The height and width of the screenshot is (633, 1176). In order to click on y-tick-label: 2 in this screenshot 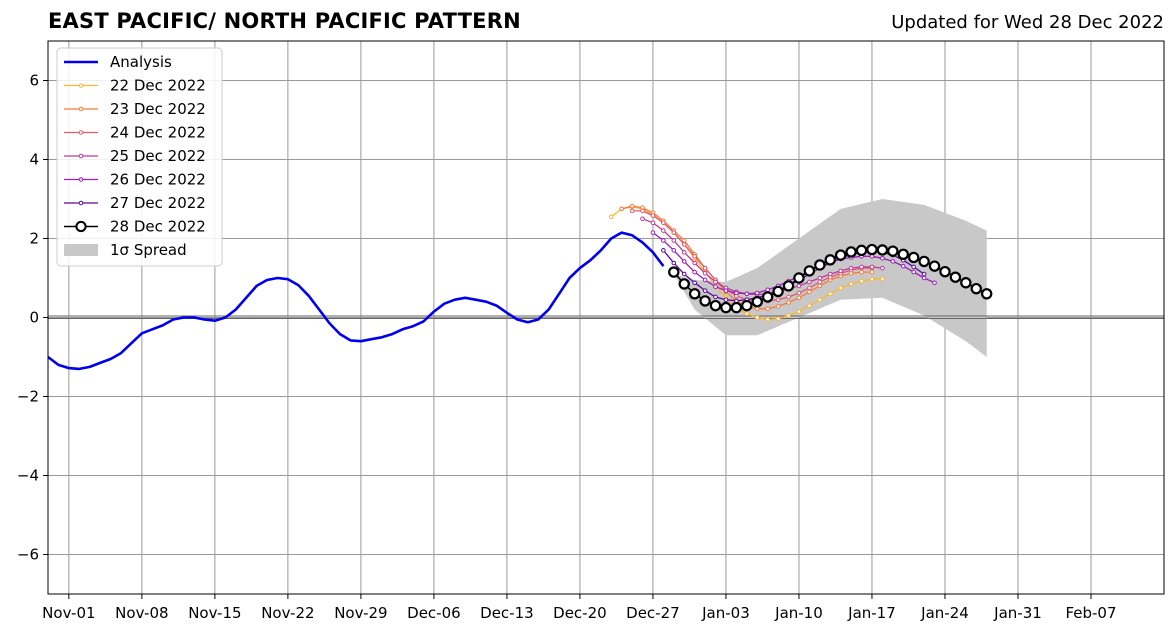, I will do `click(34, 239)`.